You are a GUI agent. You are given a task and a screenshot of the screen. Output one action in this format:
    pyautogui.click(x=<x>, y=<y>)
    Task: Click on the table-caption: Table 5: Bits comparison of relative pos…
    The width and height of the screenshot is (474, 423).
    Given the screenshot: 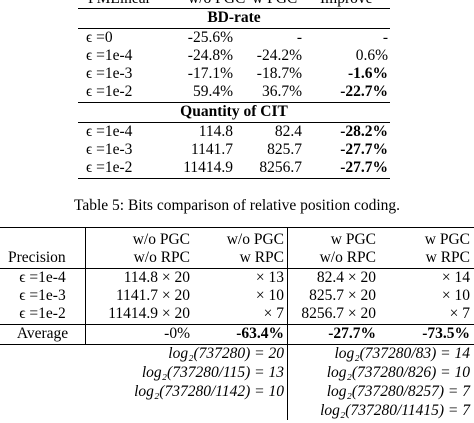 What is the action you would take?
    pyautogui.click(x=237, y=205)
    